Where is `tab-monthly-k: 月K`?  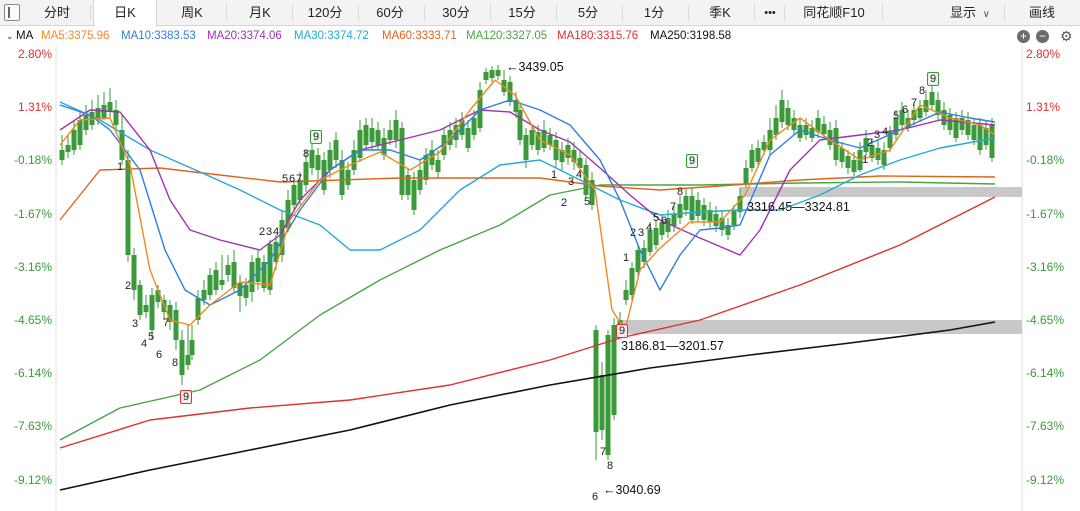
tab-monthly-k: 月K is located at coordinates (260, 12).